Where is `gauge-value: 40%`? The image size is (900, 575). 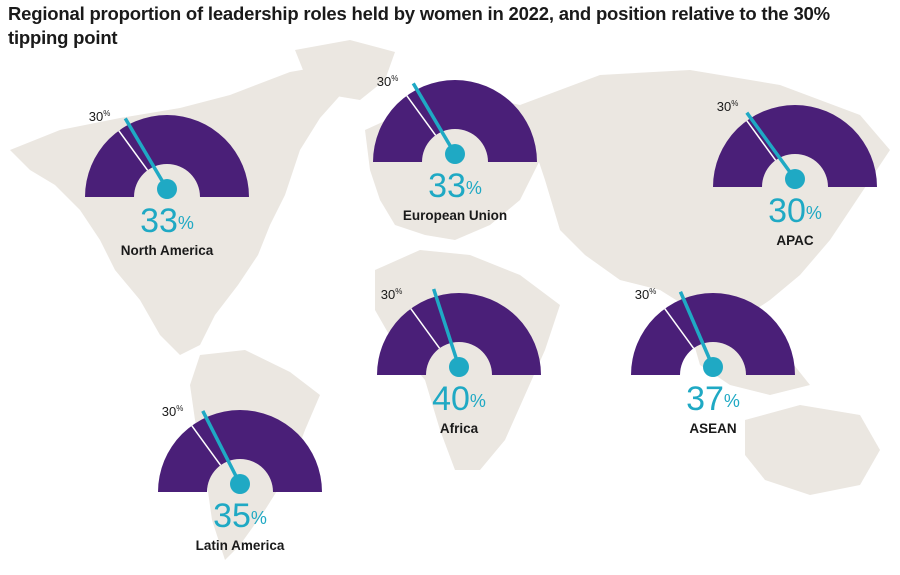 gauge-value: 40% is located at coordinates (459, 399).